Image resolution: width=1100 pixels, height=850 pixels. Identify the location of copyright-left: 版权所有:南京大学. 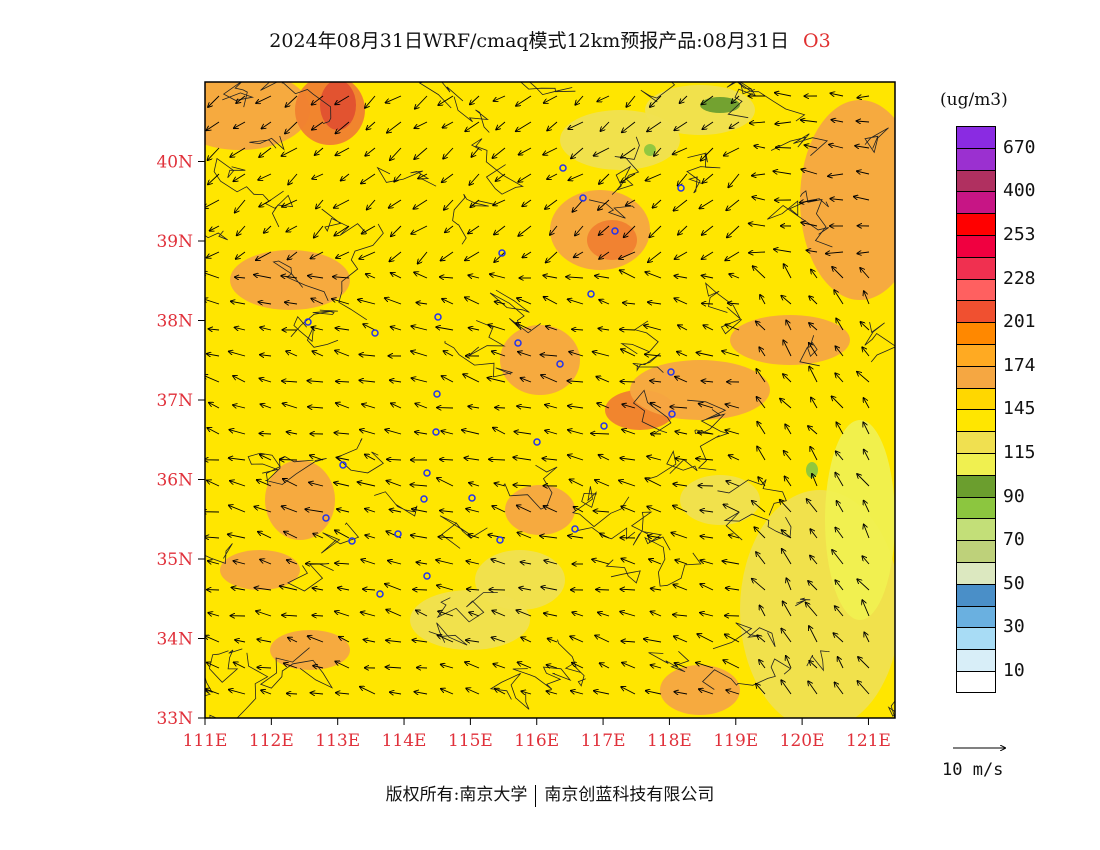
(456, 795).